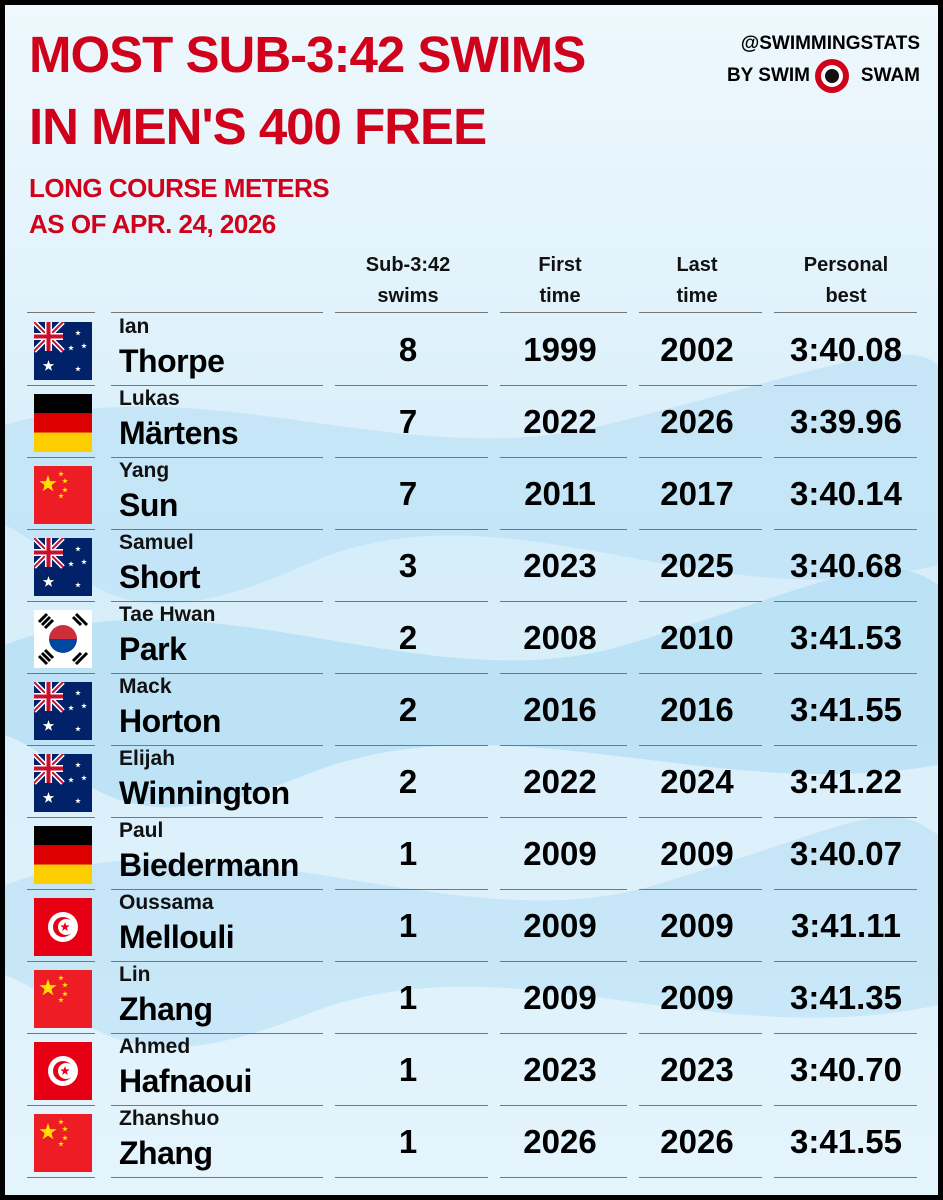 The width and height of the screenshot is (943, 1200). Describe the element at coordinates (846, 1069) in the screenshot. I see `cell: 3:40.70` at that location.